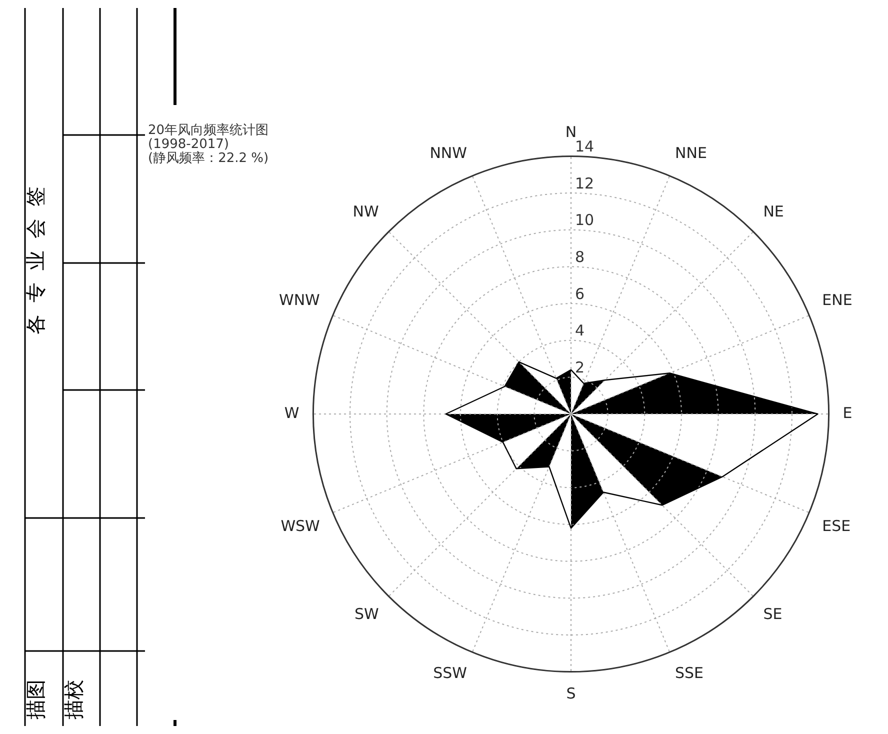 The image size is (888, 734). What do you see at coordinates (837, 299) in the screenshot?
I see `spoke-label: ENE` at bounding box center [837, 299].